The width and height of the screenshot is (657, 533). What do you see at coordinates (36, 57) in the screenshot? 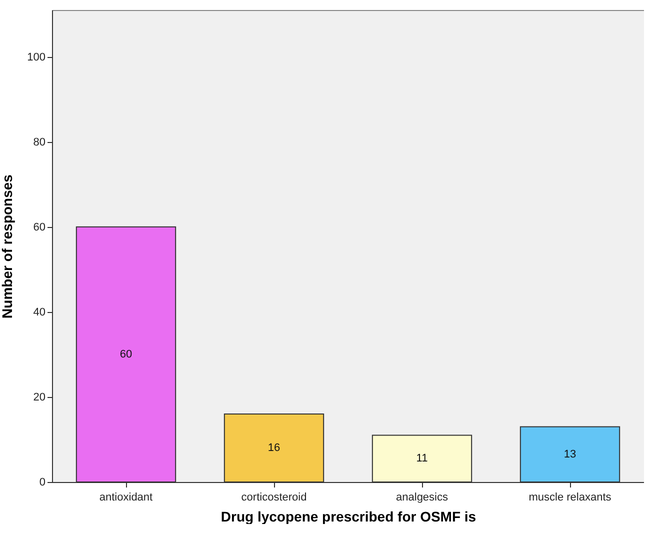
I see `y-tick-label: 100` at bounding box center [36, 57].